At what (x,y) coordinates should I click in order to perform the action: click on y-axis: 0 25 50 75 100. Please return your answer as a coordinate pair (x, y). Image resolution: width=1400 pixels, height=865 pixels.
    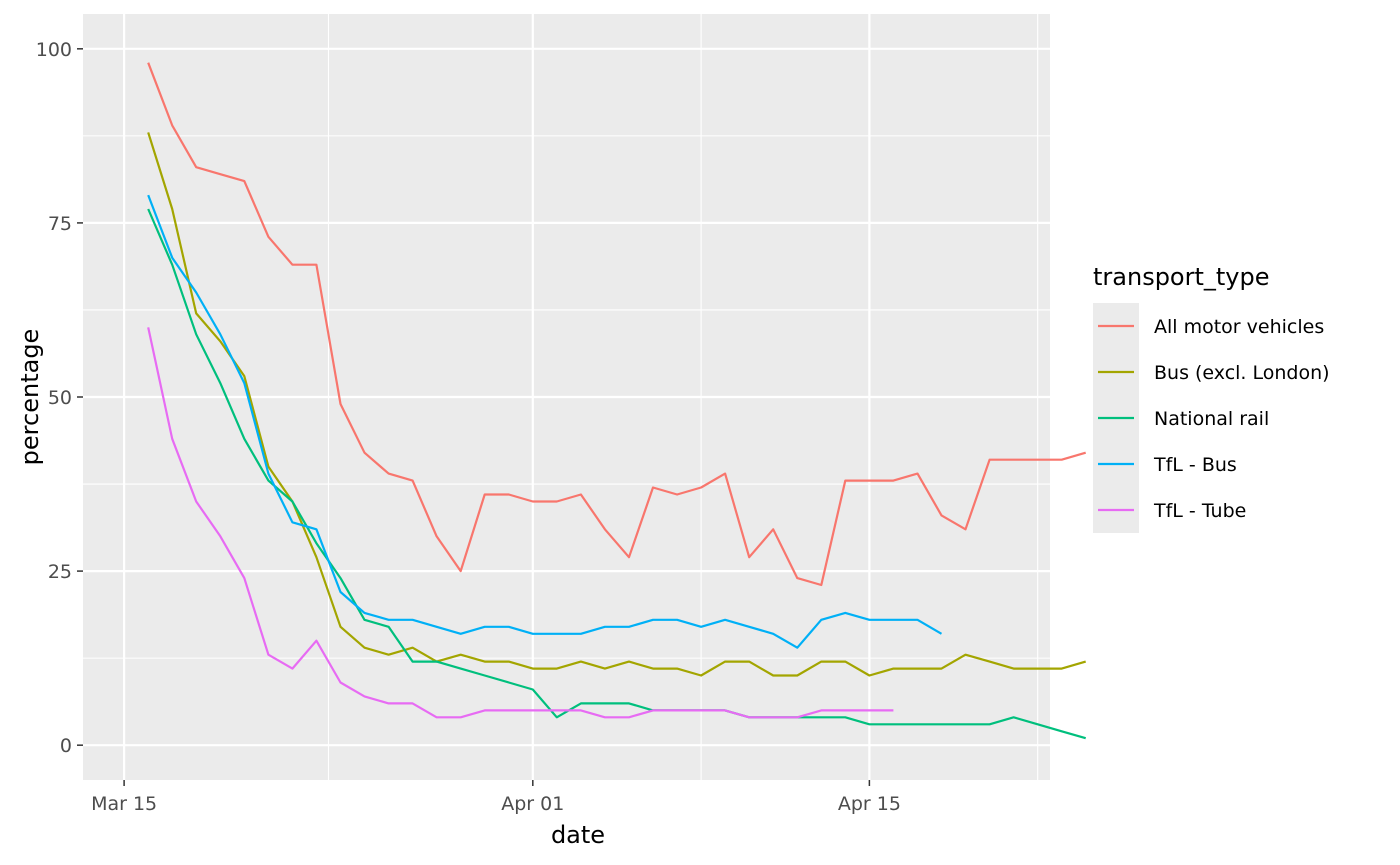
    Looking at the image, I should click on (59, 398).